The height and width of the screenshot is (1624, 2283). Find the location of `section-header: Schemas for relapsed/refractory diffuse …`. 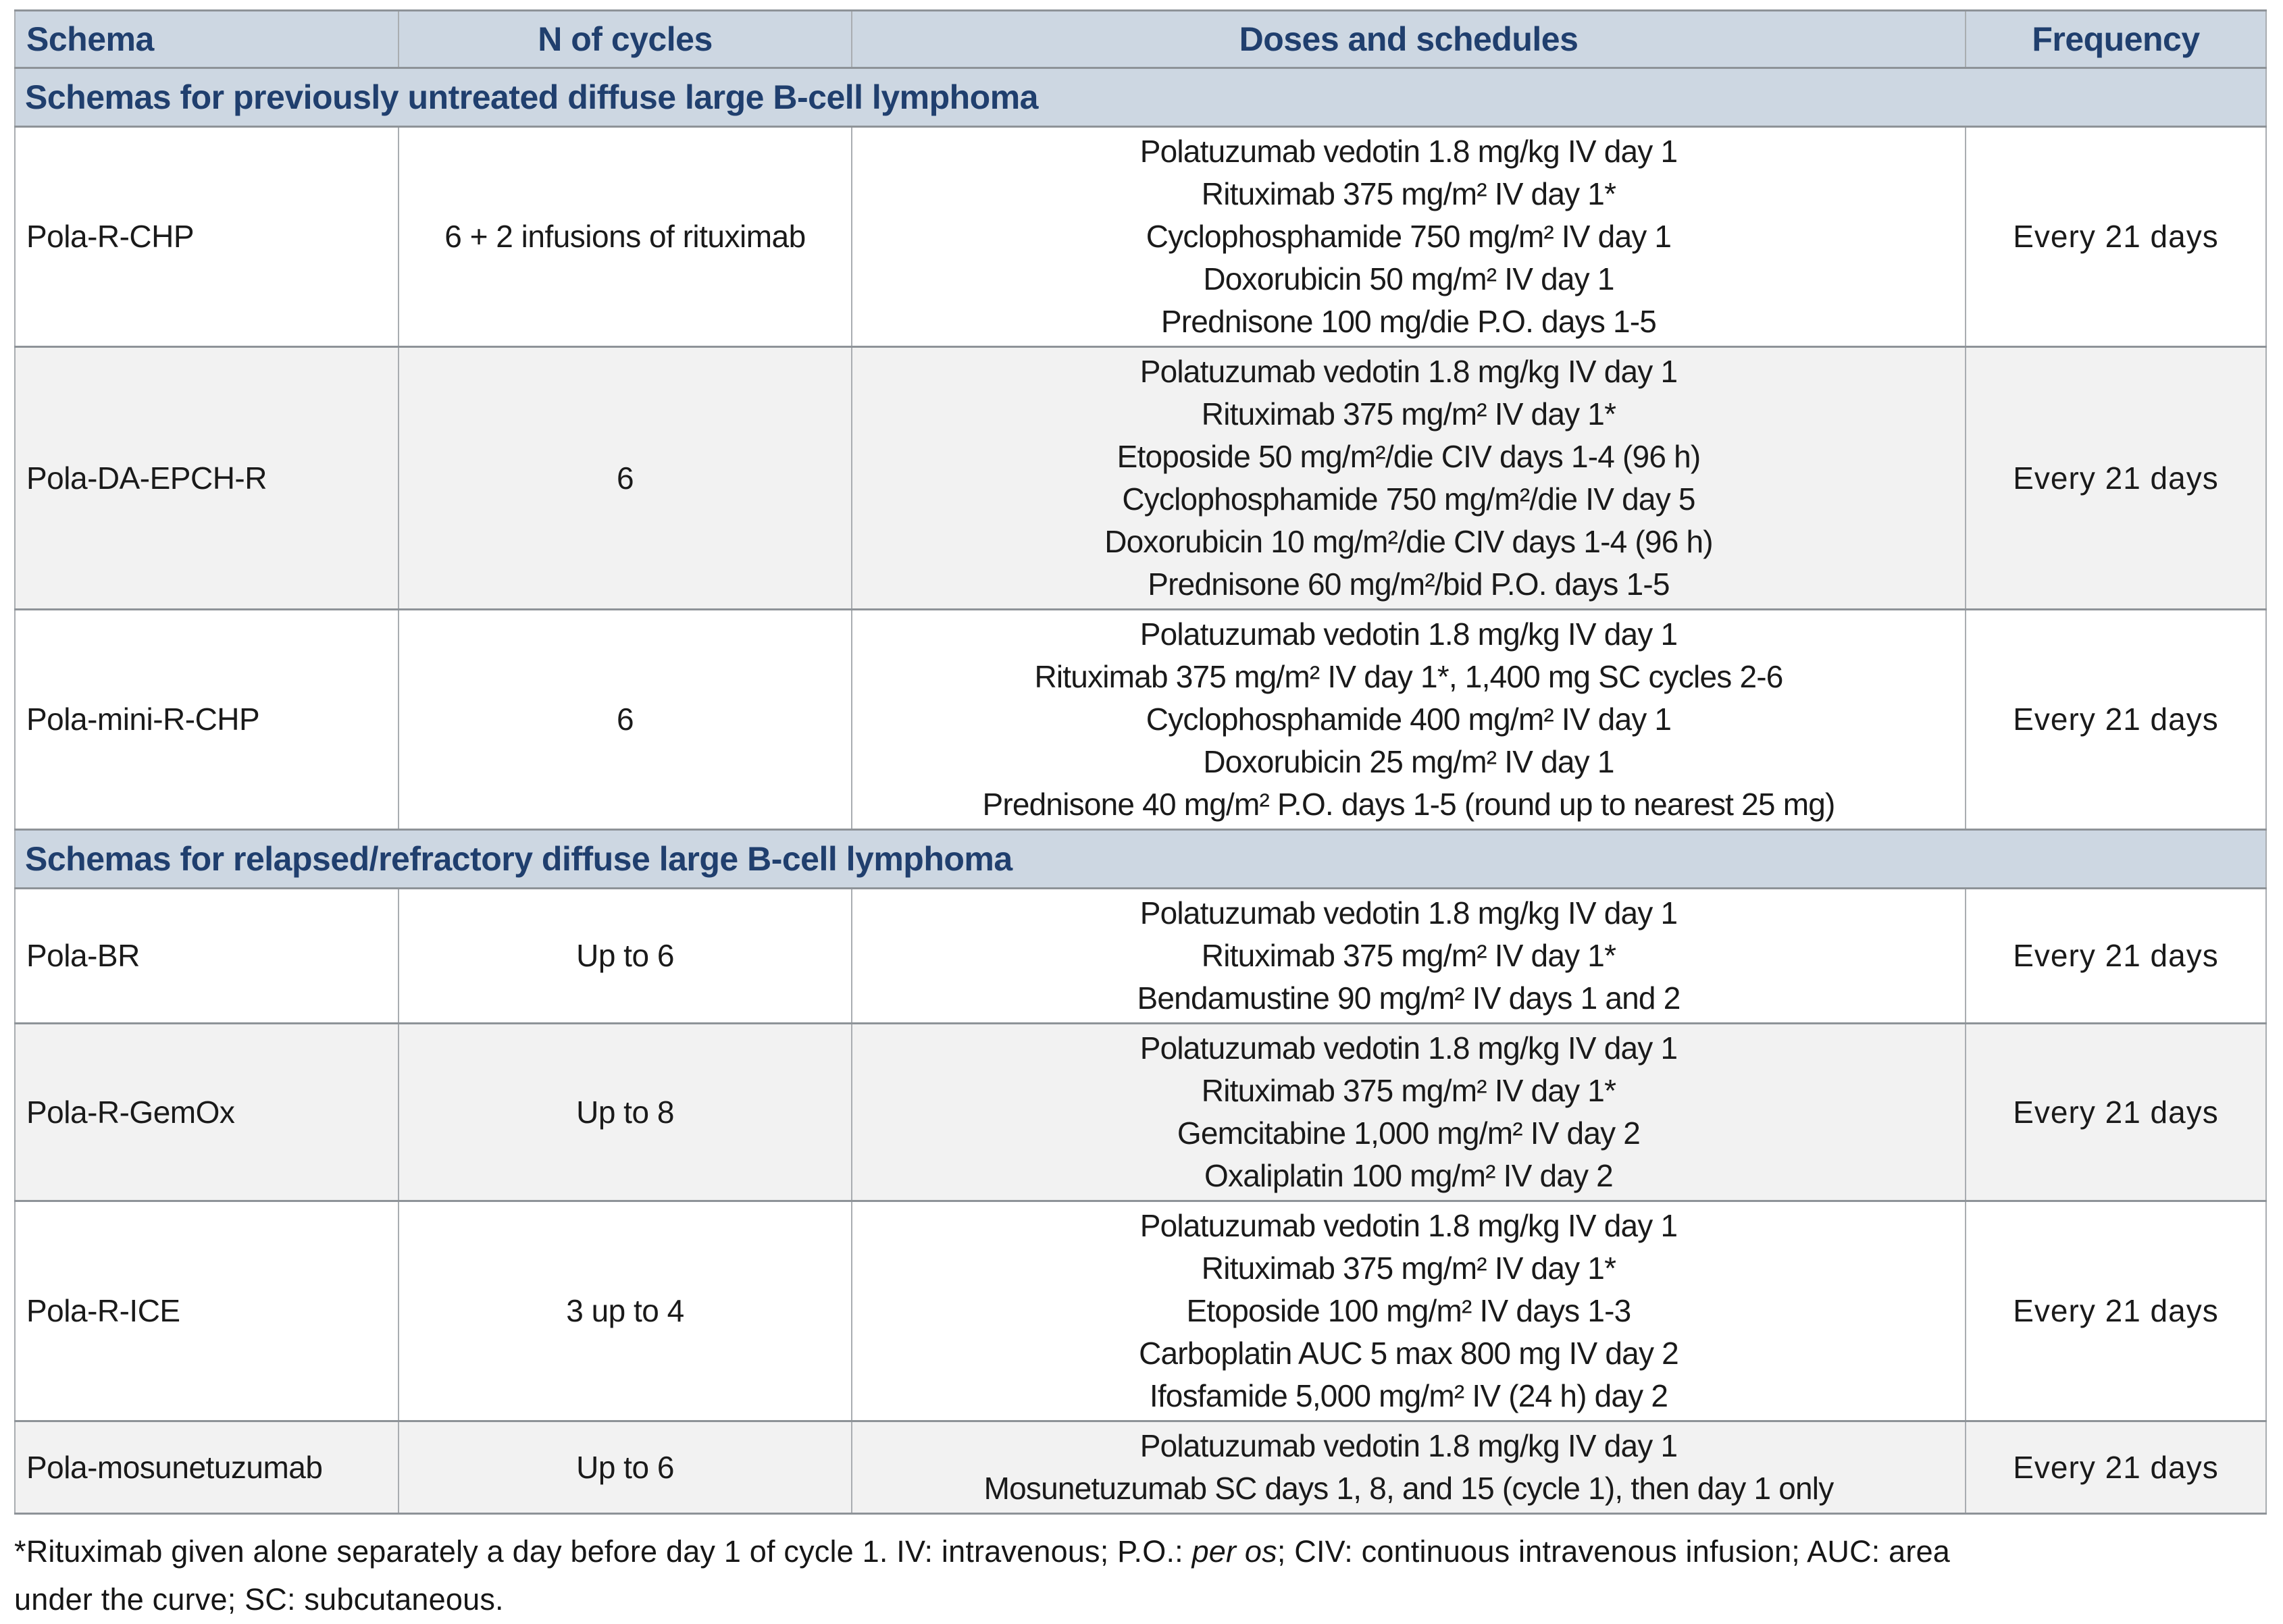

section-header: Schemas for relapsed/refractory diffuse … is located at coordinates (1140, 859).